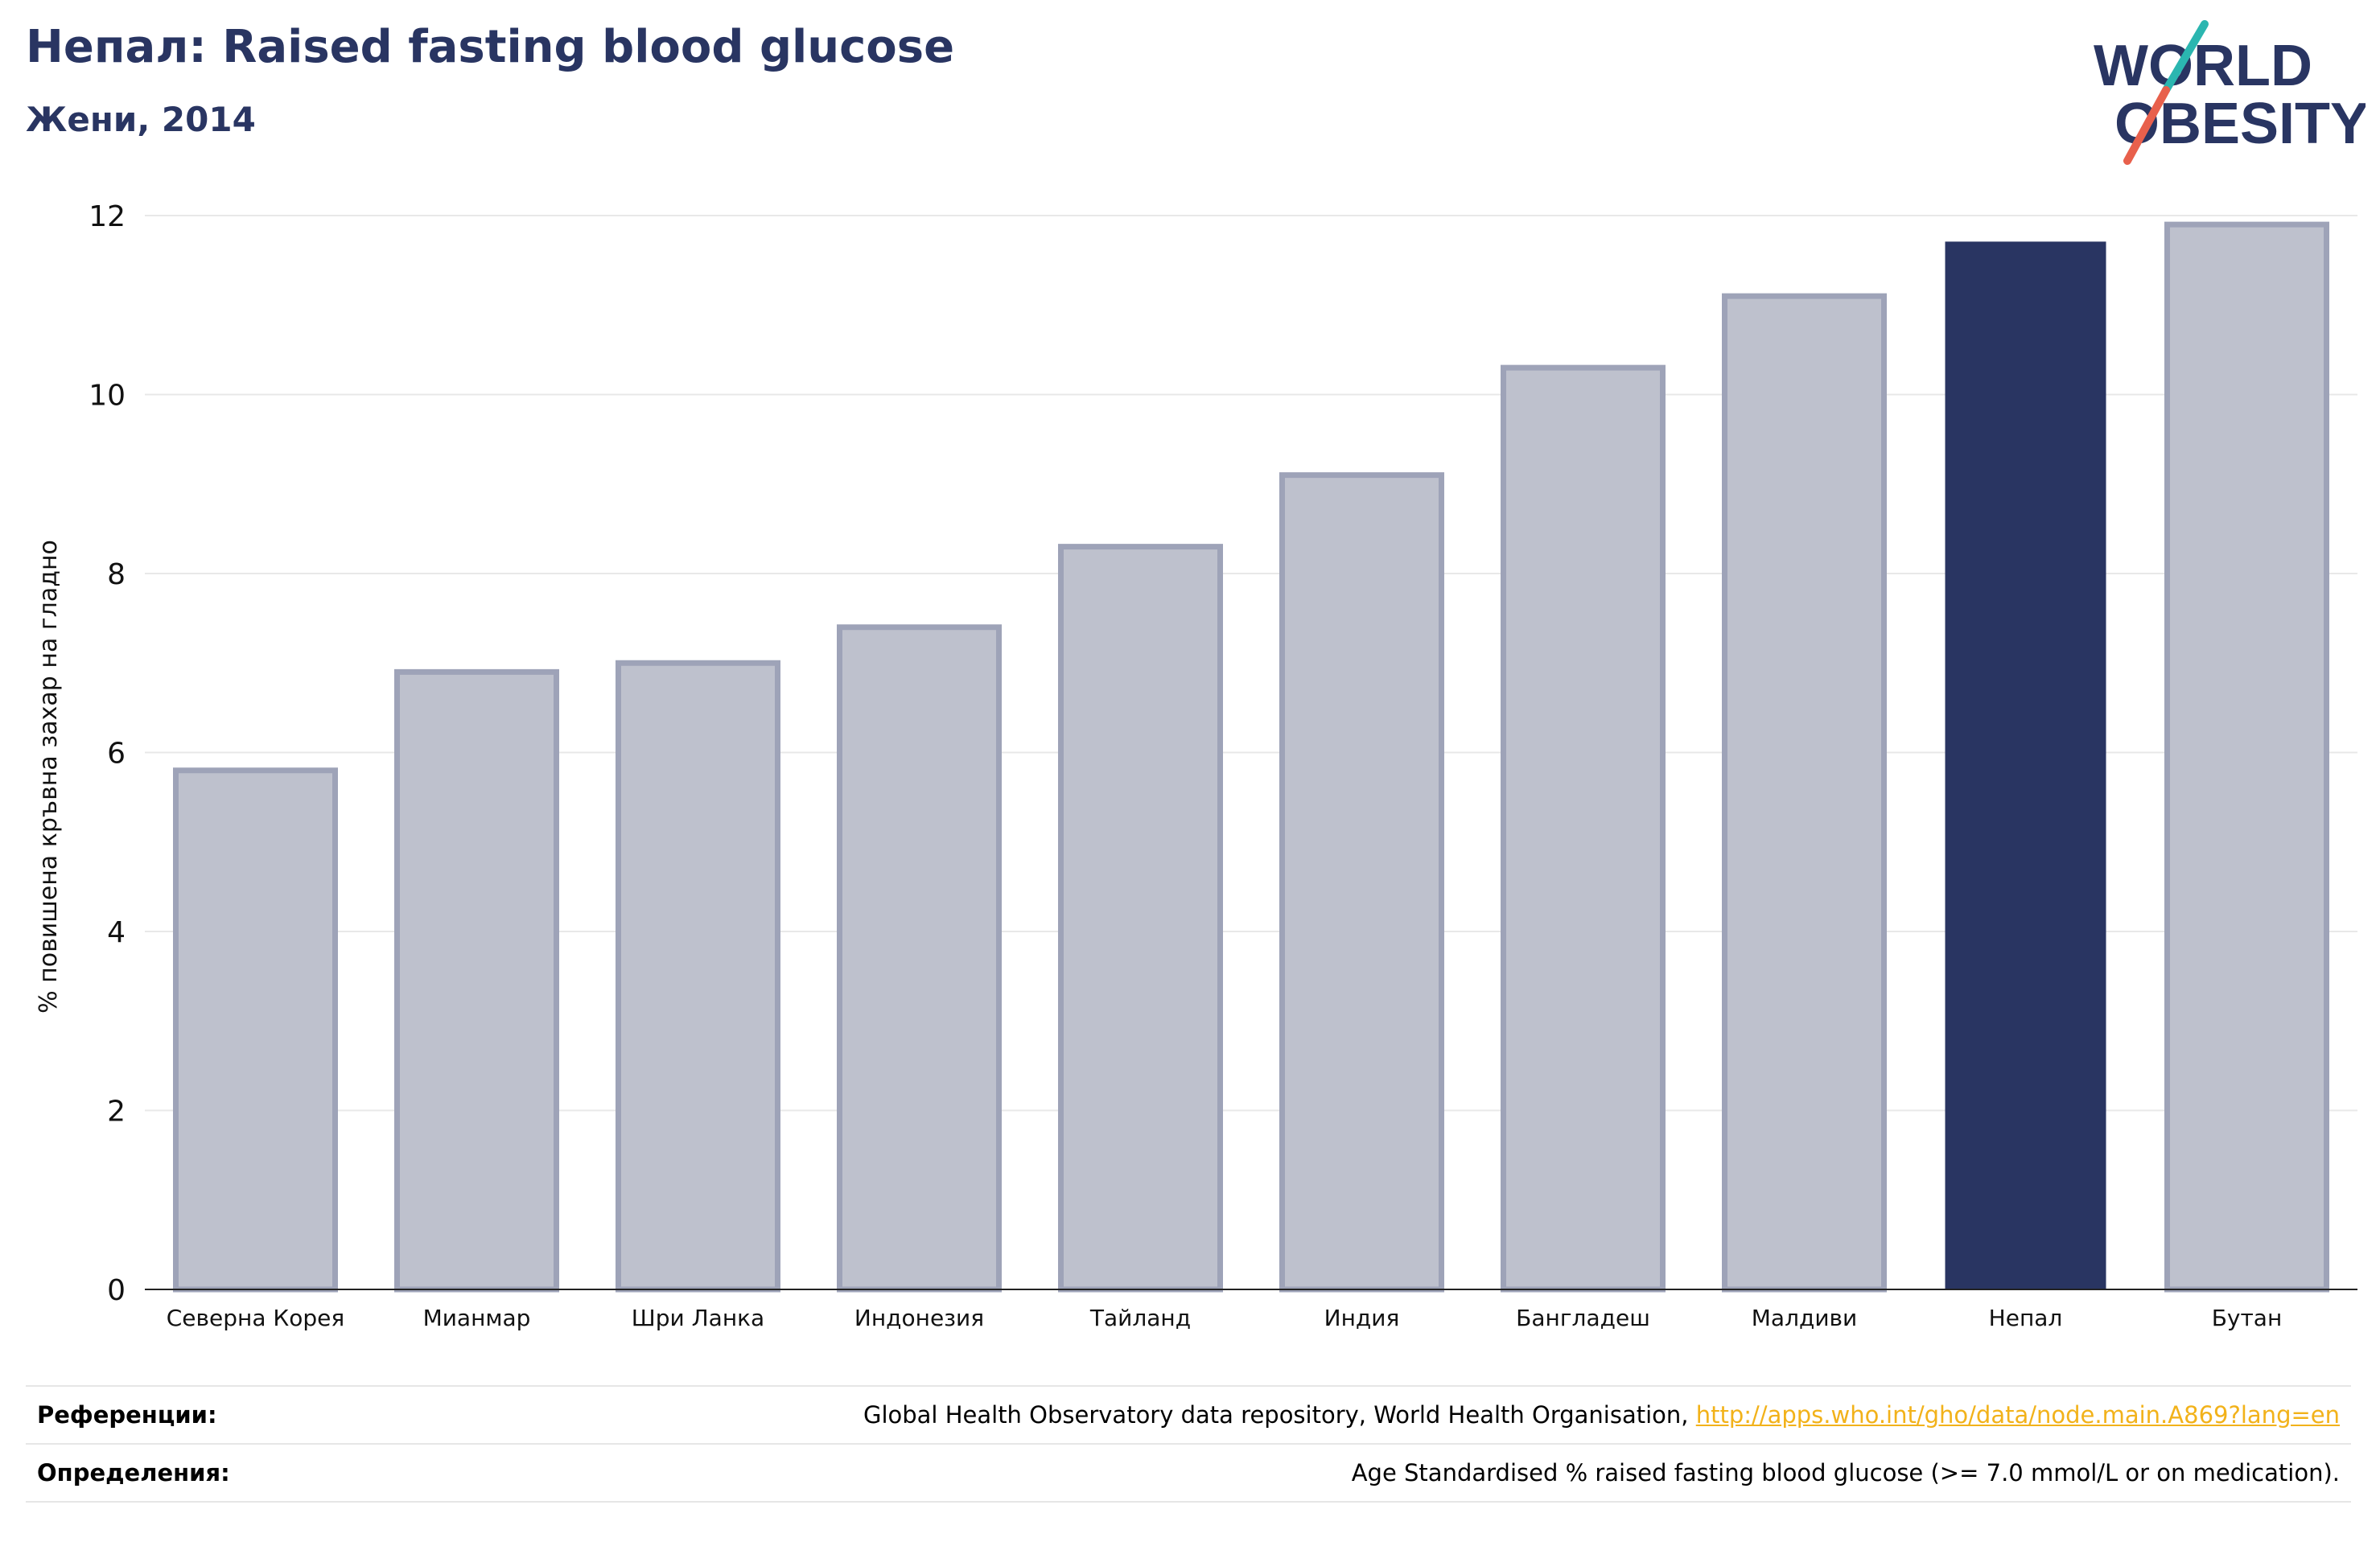 This screenshot has height=1542, width=2380. Describe the element at coordinates (116, 932) in the screenshot. I see `y-tick-label: 4` at that location.